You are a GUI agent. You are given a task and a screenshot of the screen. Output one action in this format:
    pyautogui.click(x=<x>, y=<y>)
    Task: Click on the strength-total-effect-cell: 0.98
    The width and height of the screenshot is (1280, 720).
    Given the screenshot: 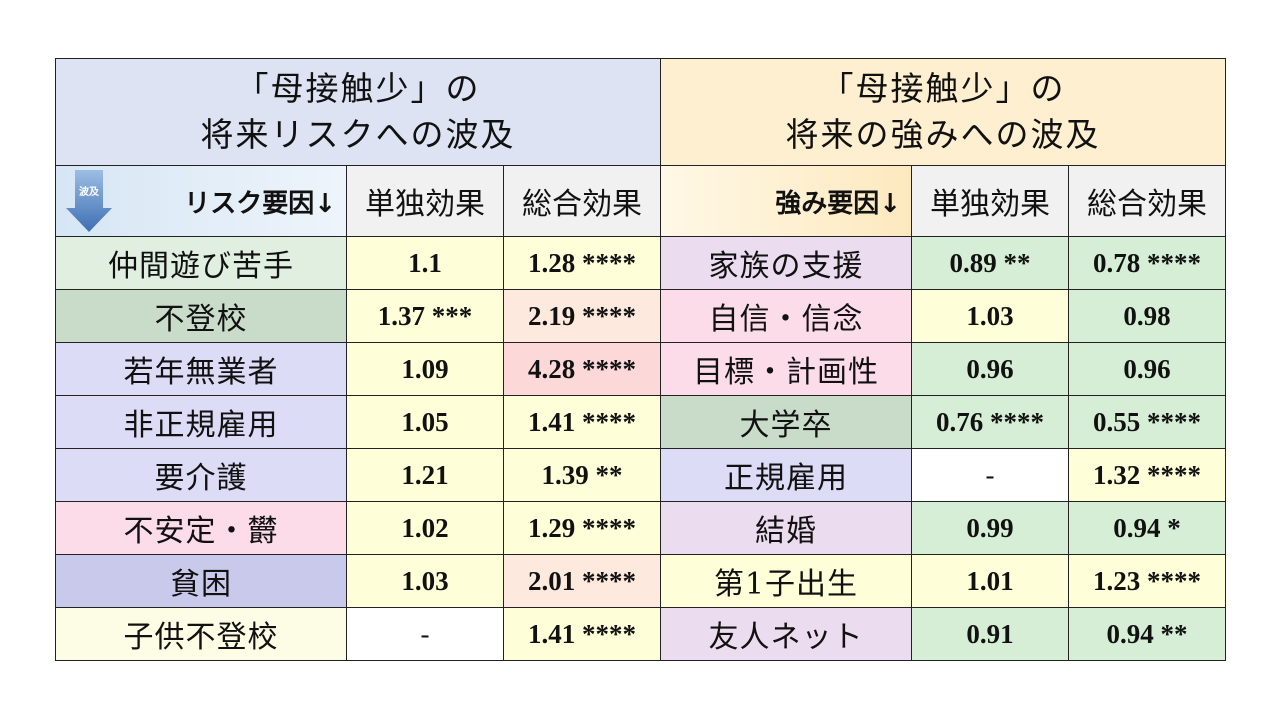 What is the action you would take?
    pyautogui.click(x=1147, y=316)
    